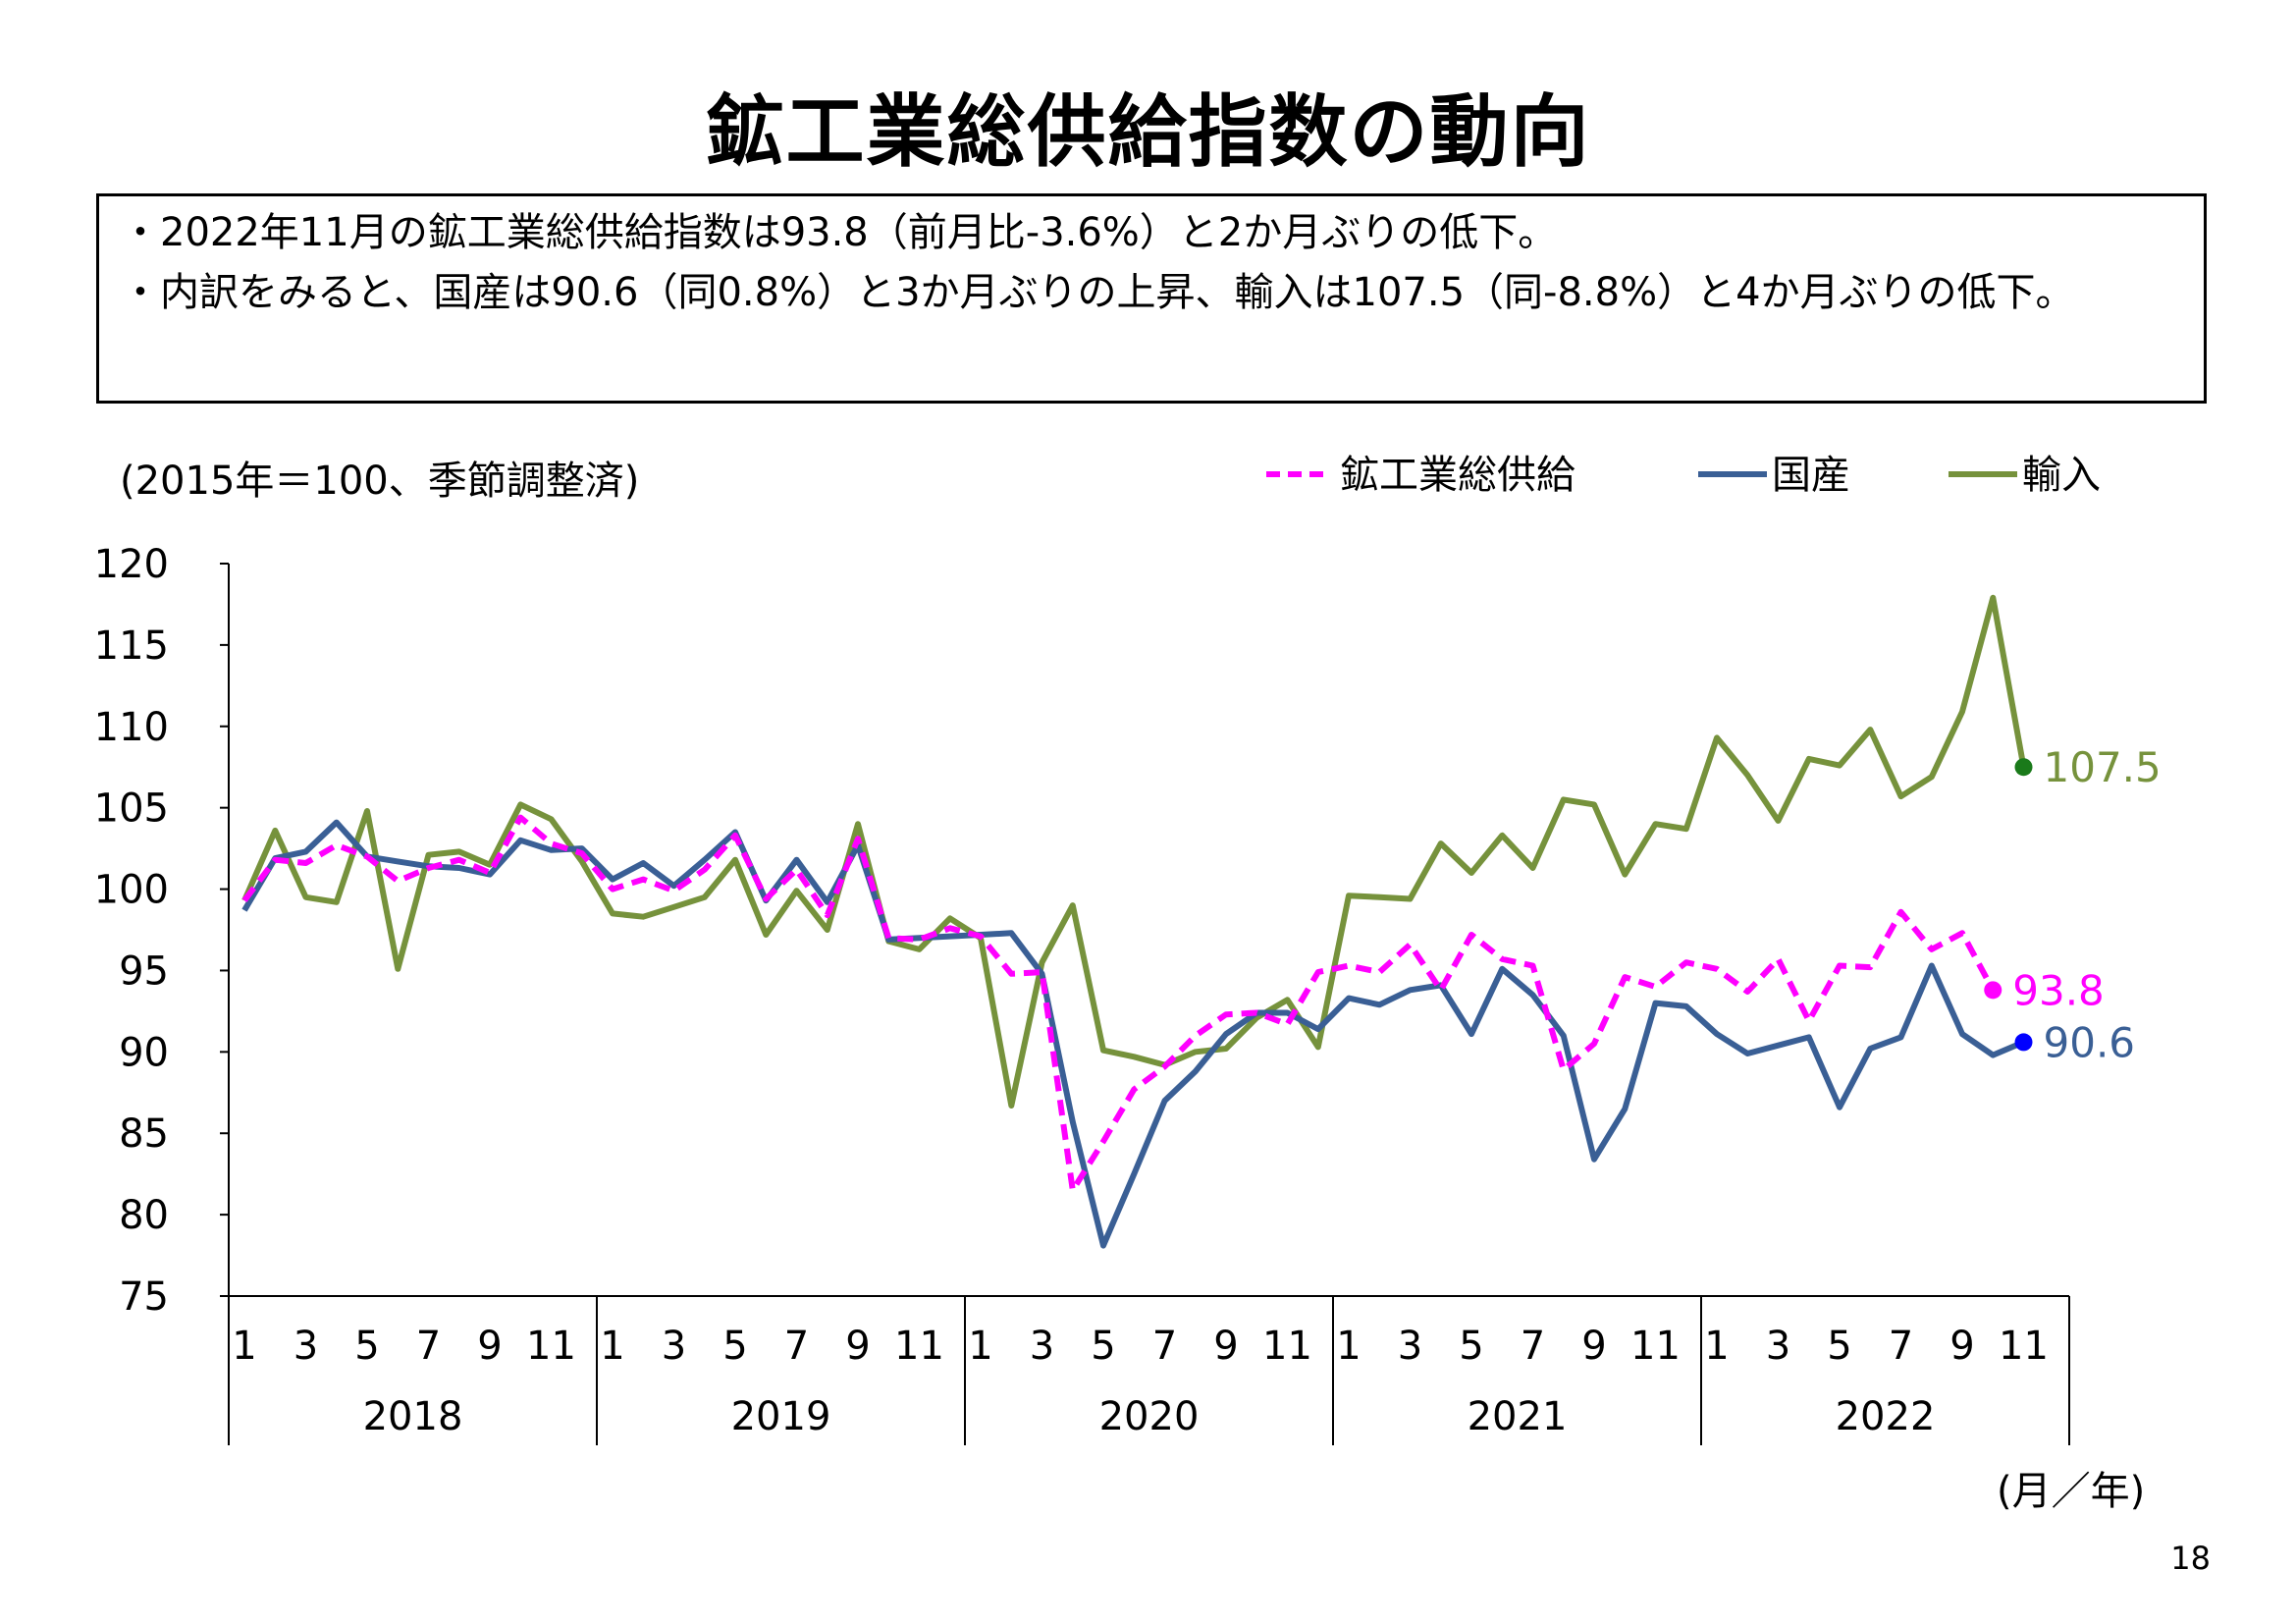 Image resolution: width=2296 pixels, height=1624 pixels. What do you see at coordinates (2024, 1042) in the screenshot?
I see `end-point-domestic` at bounding box center [2024, 1042].